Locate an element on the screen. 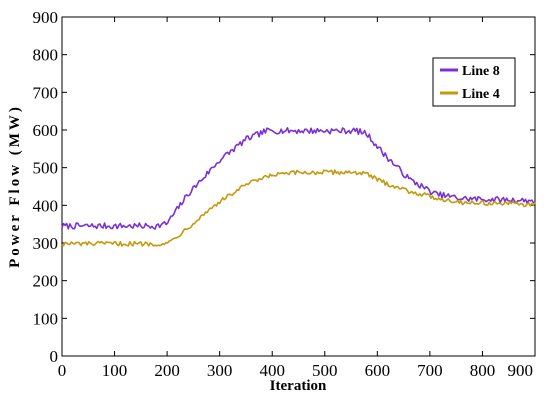 Image resolution: width=550 pixels, height=405 pixels. y-tick-label: 900 is located at coordinates (46, 17).